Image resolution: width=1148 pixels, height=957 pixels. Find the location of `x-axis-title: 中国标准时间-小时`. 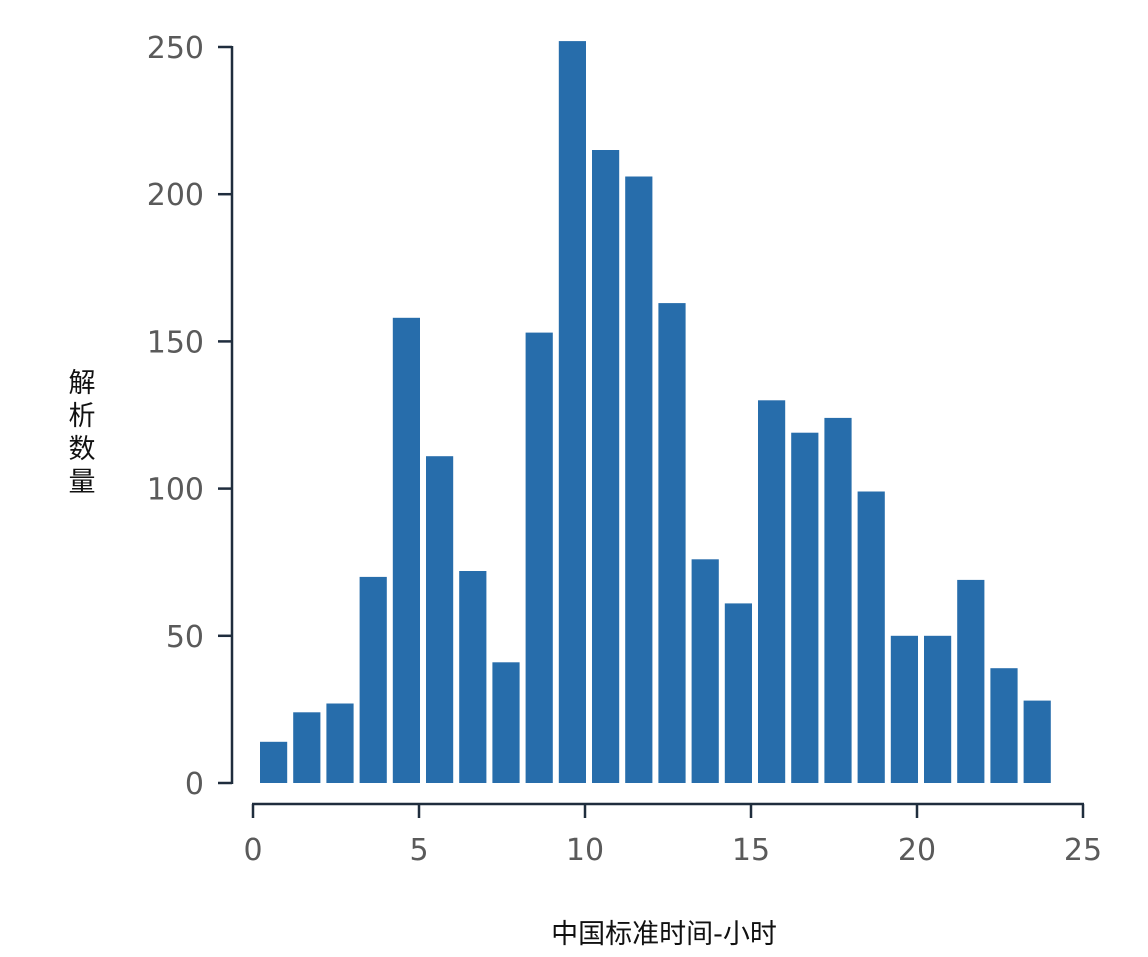

x-axis-title: 中国标准时间-小时 is located at coordinates (664, 934).